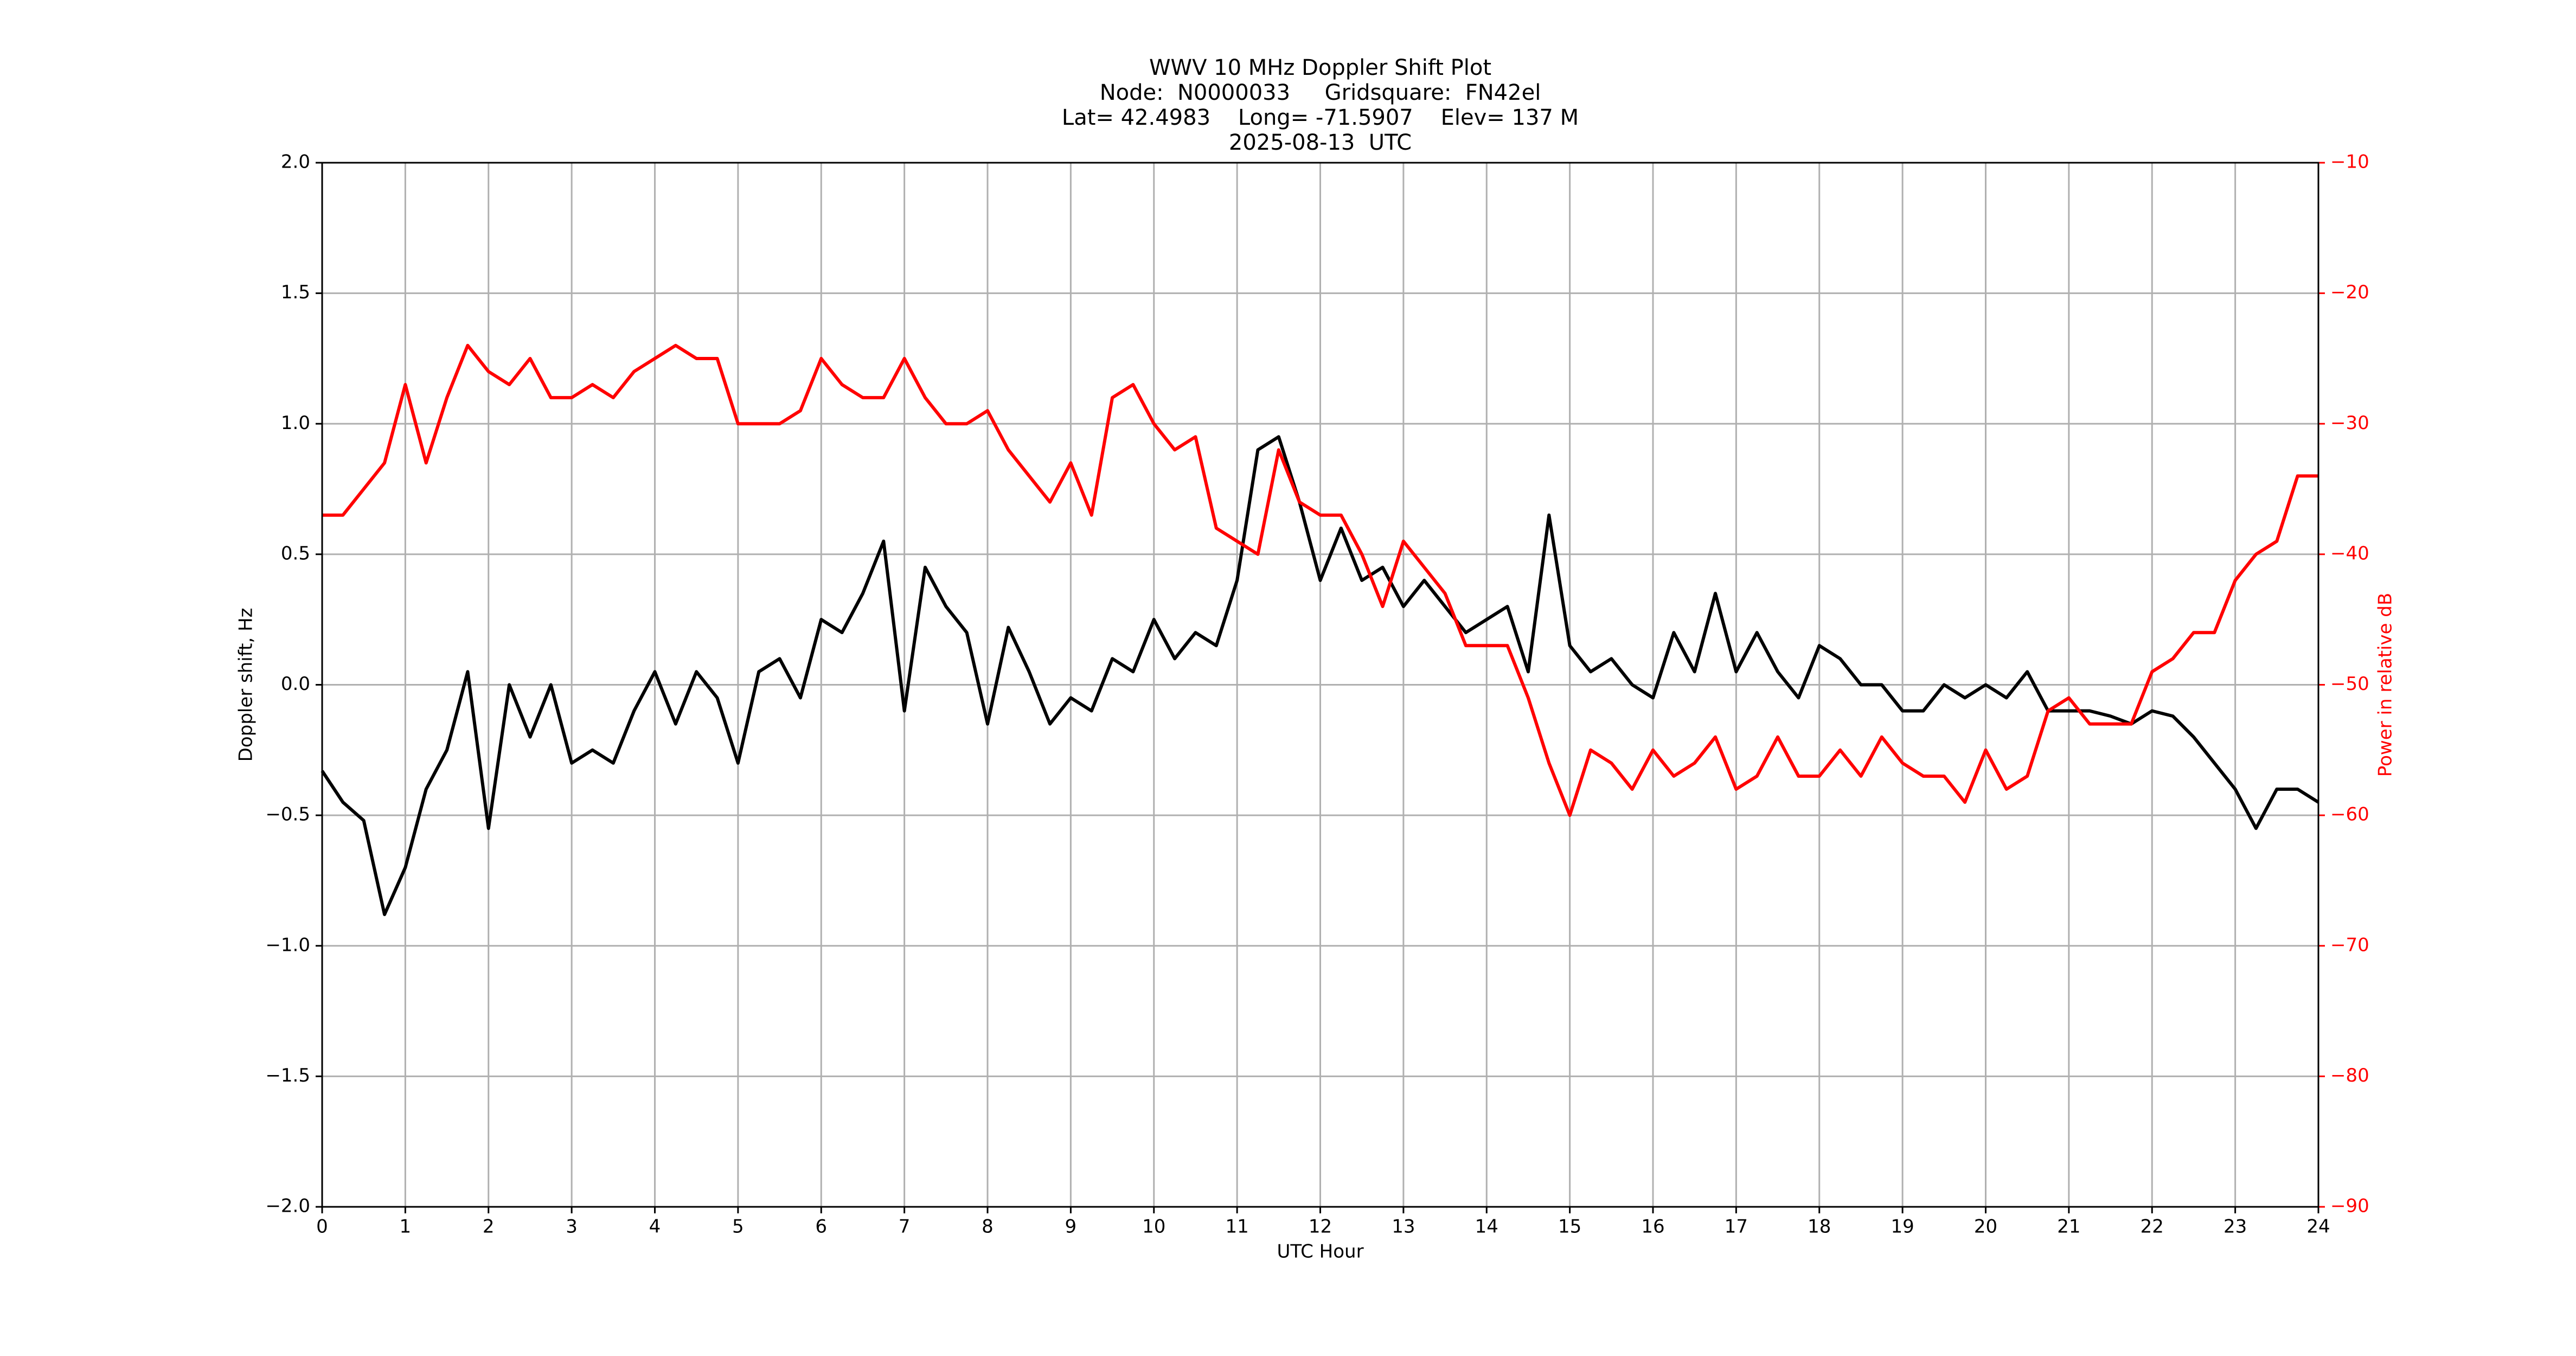 Image resolution: width=2576 pixels, height=1356 pixels. What do you see at coordinates (1071, 1227) in the screenshot?
I see `x-tick-label: 9` at bounding box center [1071, 1227].